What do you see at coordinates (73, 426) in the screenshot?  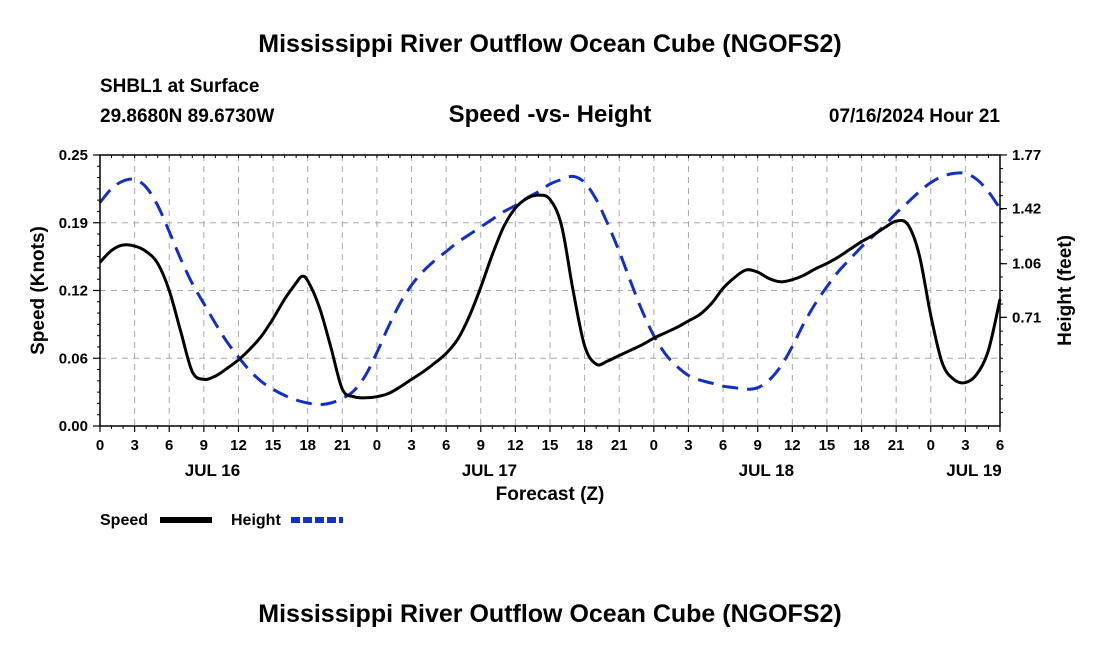 I see `y-tick-label: 0.00` at bounding box center [73, 426].